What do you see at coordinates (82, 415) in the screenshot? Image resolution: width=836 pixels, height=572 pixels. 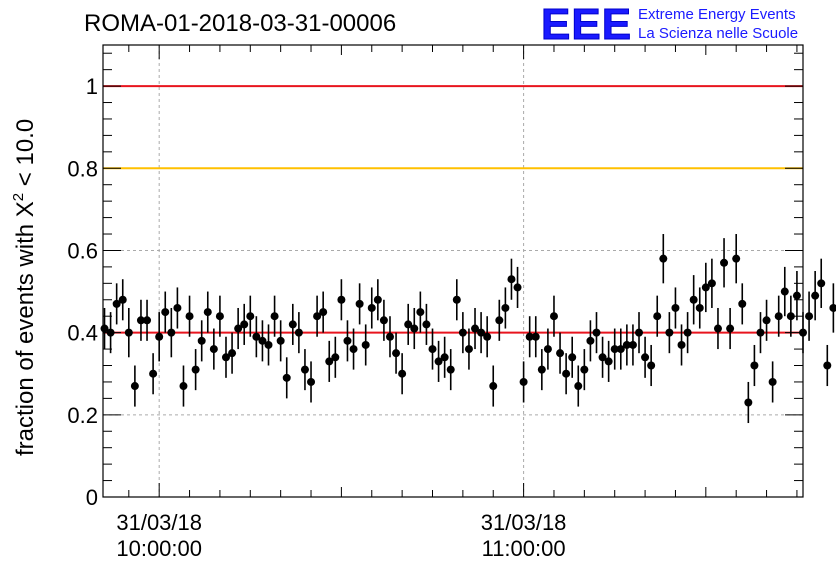 I see `y-tick-label: 0.2` at bounding box center [82, 415].